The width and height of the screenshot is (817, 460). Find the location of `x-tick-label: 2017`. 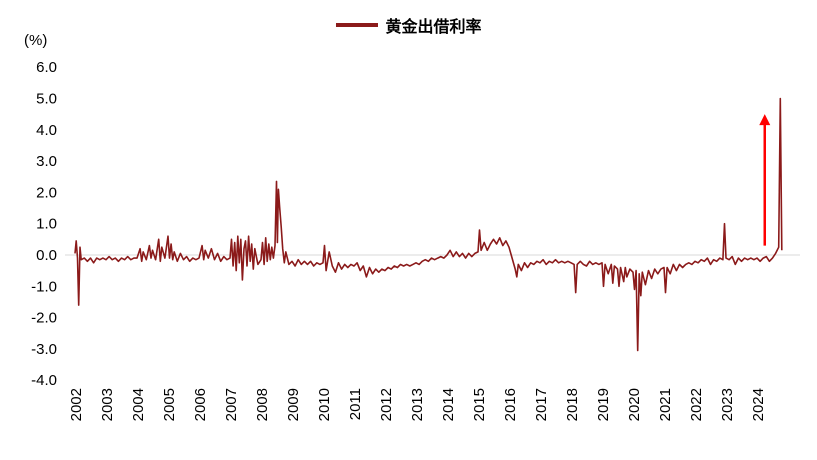

x-tick-label: 2017 is located at coordinates (541, 404).